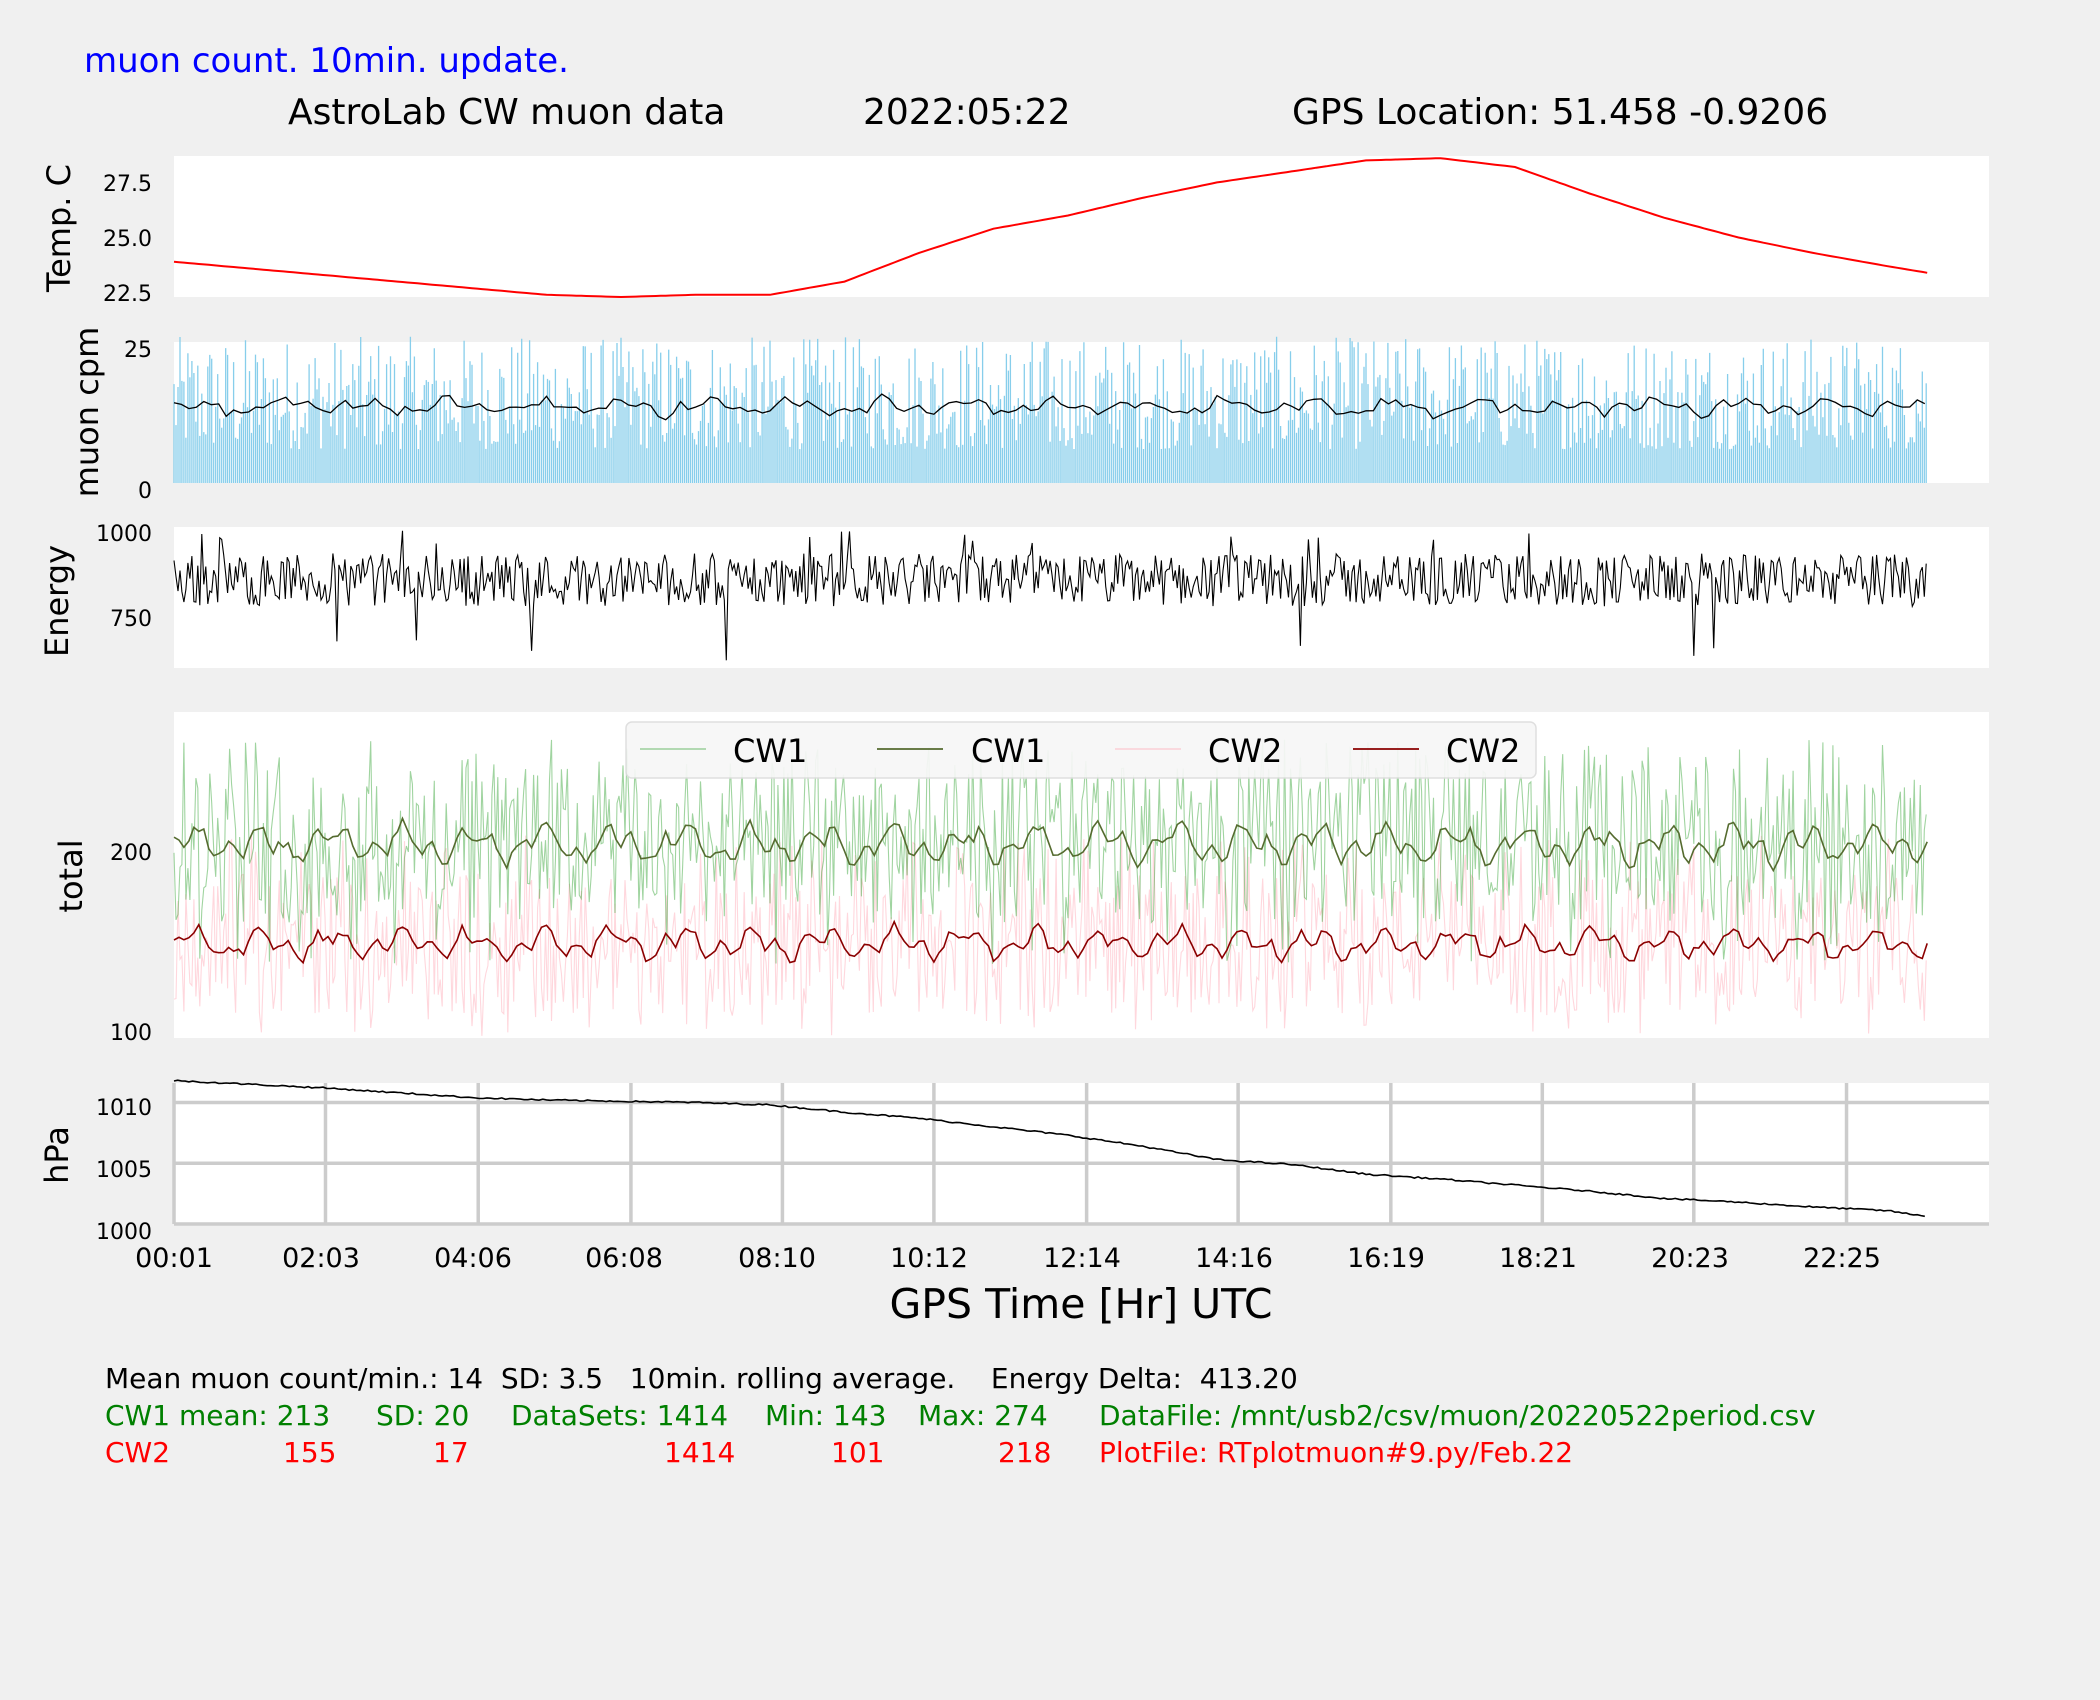 The width and height of the screenshot is (2100, 1700). I want to click on x-tick-label: 04:06, so click(473, 1258).